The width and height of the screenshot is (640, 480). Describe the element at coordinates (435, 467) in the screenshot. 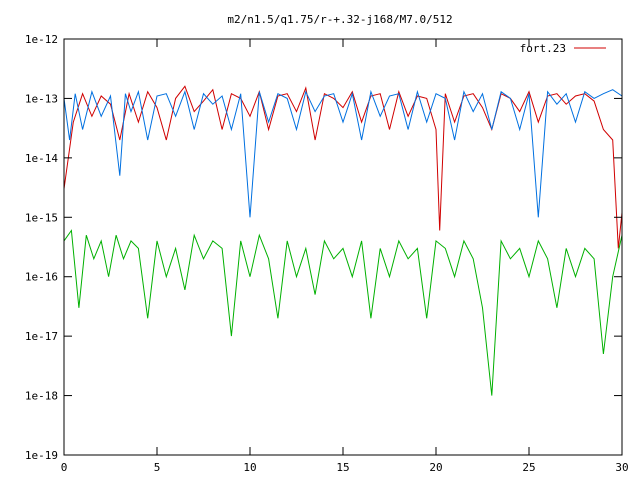

I see `x-tick-label-4: 20` at that location.